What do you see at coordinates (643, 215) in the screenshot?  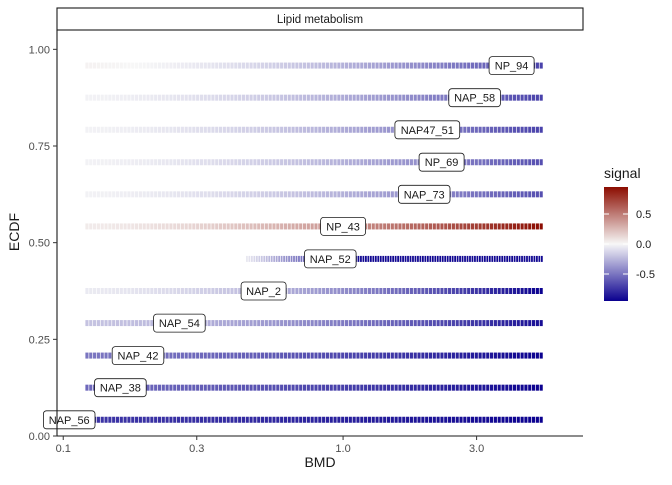 I see `legend-tick-label: 0.5` at bounding box center [643, 215].